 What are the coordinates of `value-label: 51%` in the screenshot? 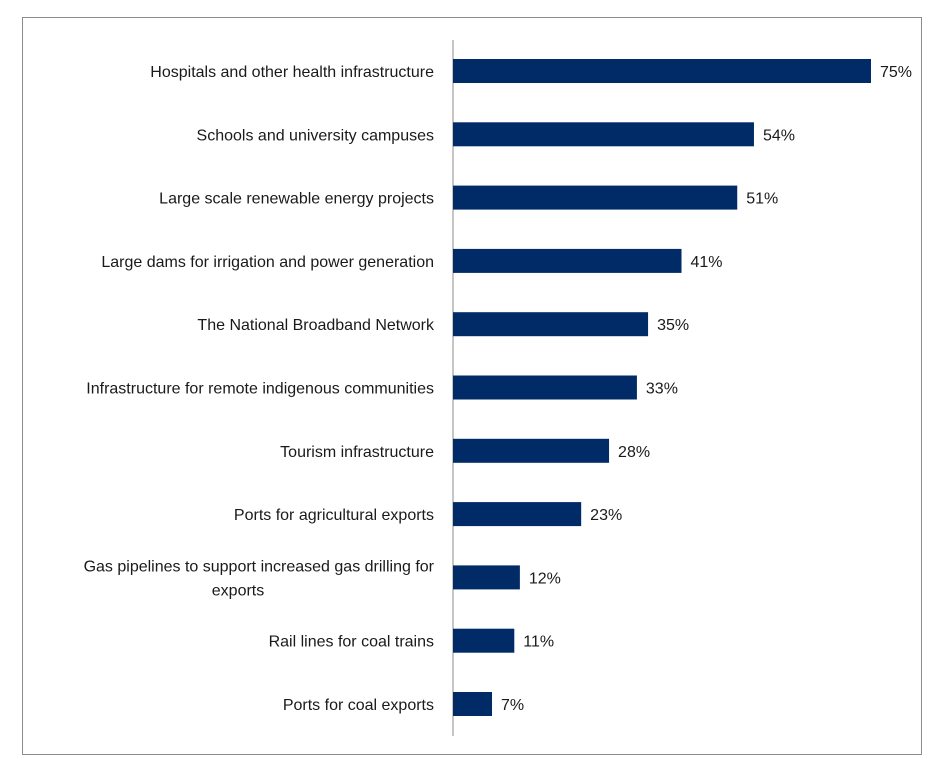 It's located at (762, 199).